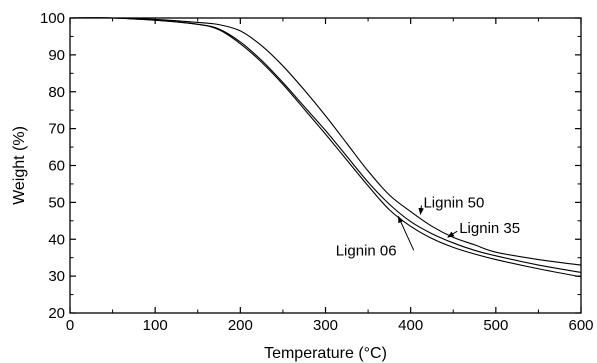 This screenshot has height=363, width=597. What do you see at coordinates (325, 325) in the screenshot?
I see `x-tick-label: 300` at bounding box center [325, 325].